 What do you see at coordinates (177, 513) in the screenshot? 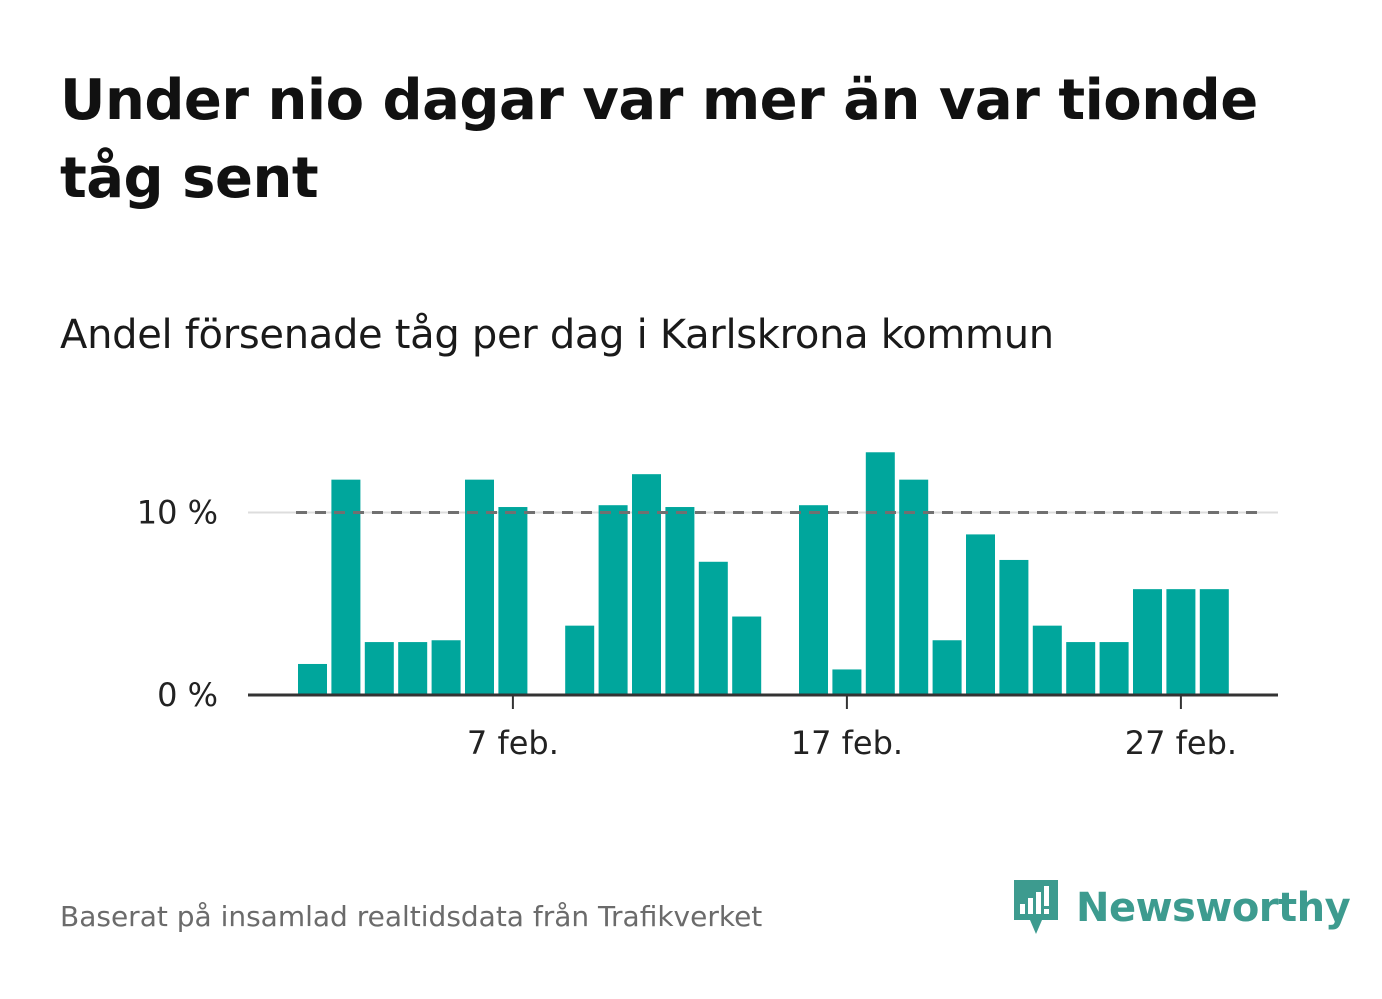
I see `y-tick-label: 10 %` at bounding box center [177, 513].